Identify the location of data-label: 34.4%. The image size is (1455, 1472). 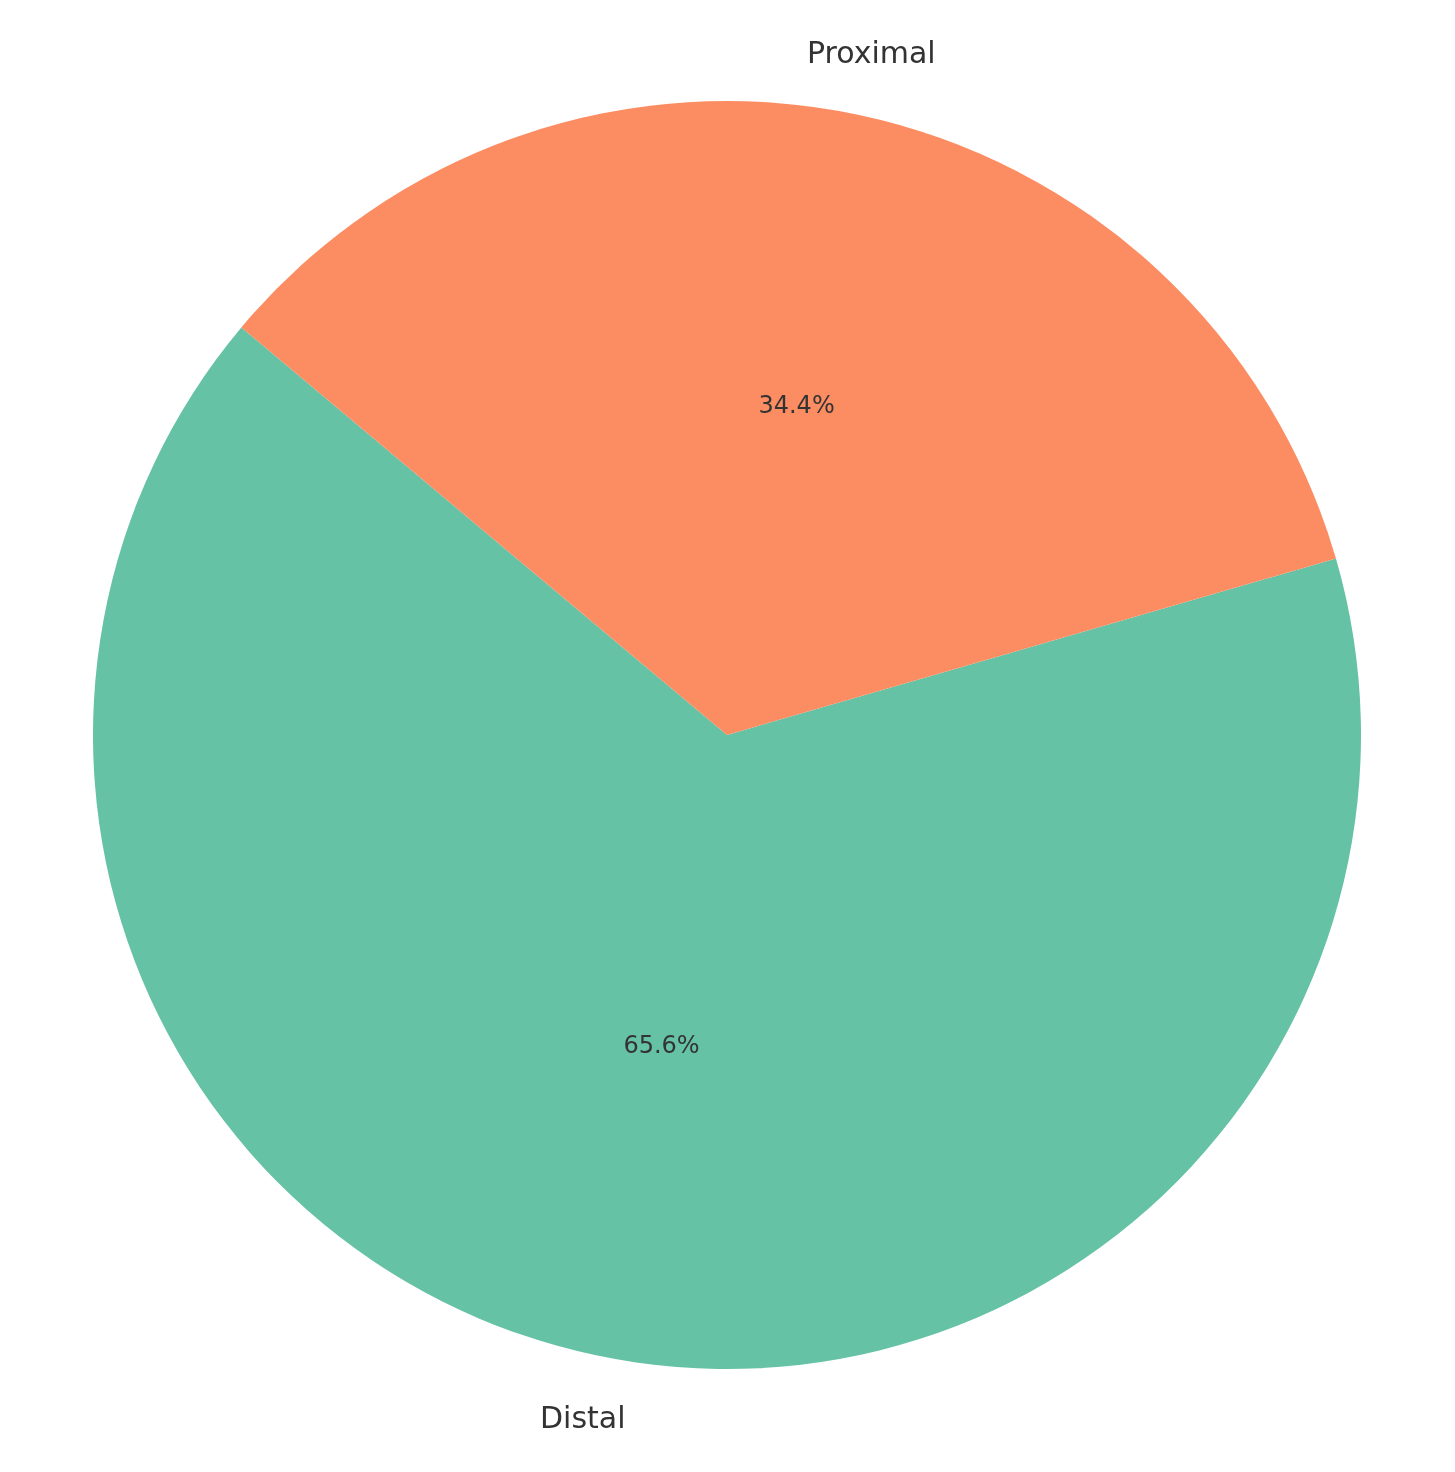
(796, 405).